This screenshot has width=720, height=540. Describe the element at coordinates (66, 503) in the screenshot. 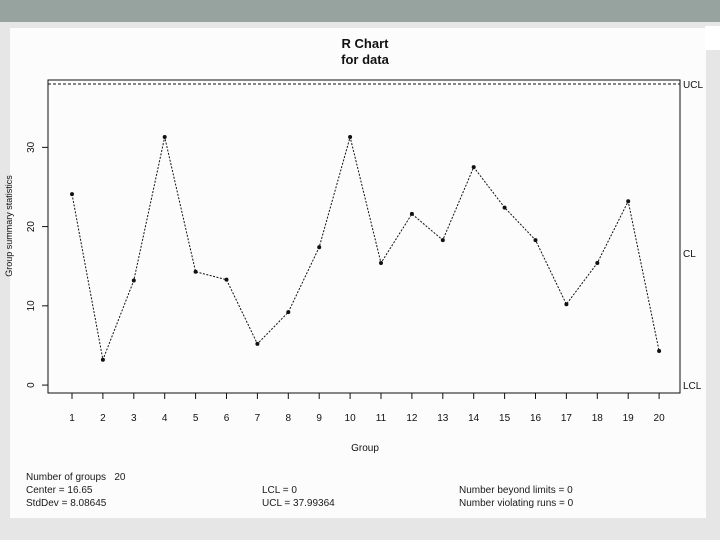

I see `stat-stddev: StdDev = 8.08645` at that location.